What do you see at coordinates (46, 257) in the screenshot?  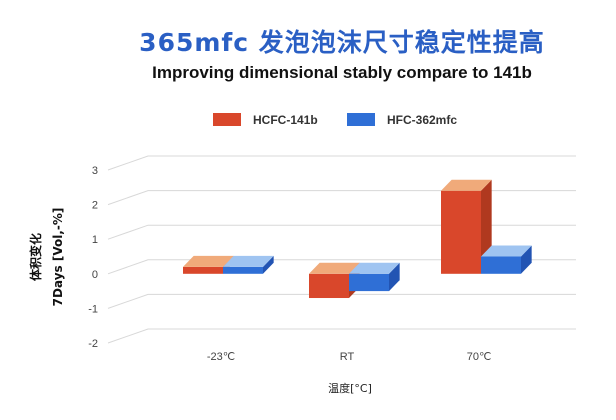 I see `y-axis-label: 体积变化 7Days [Vol,-%]` at bounding box center [46, 257].